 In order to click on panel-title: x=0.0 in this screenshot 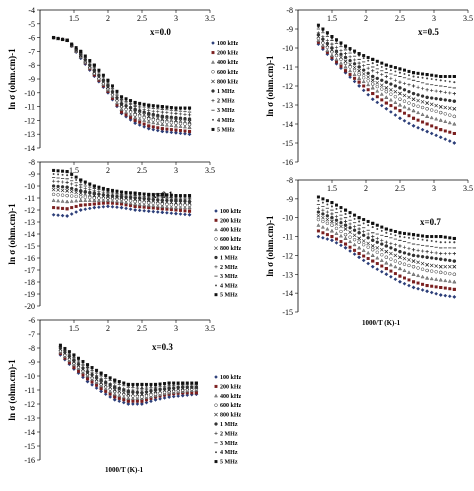, I will do `click(160, 32)`.